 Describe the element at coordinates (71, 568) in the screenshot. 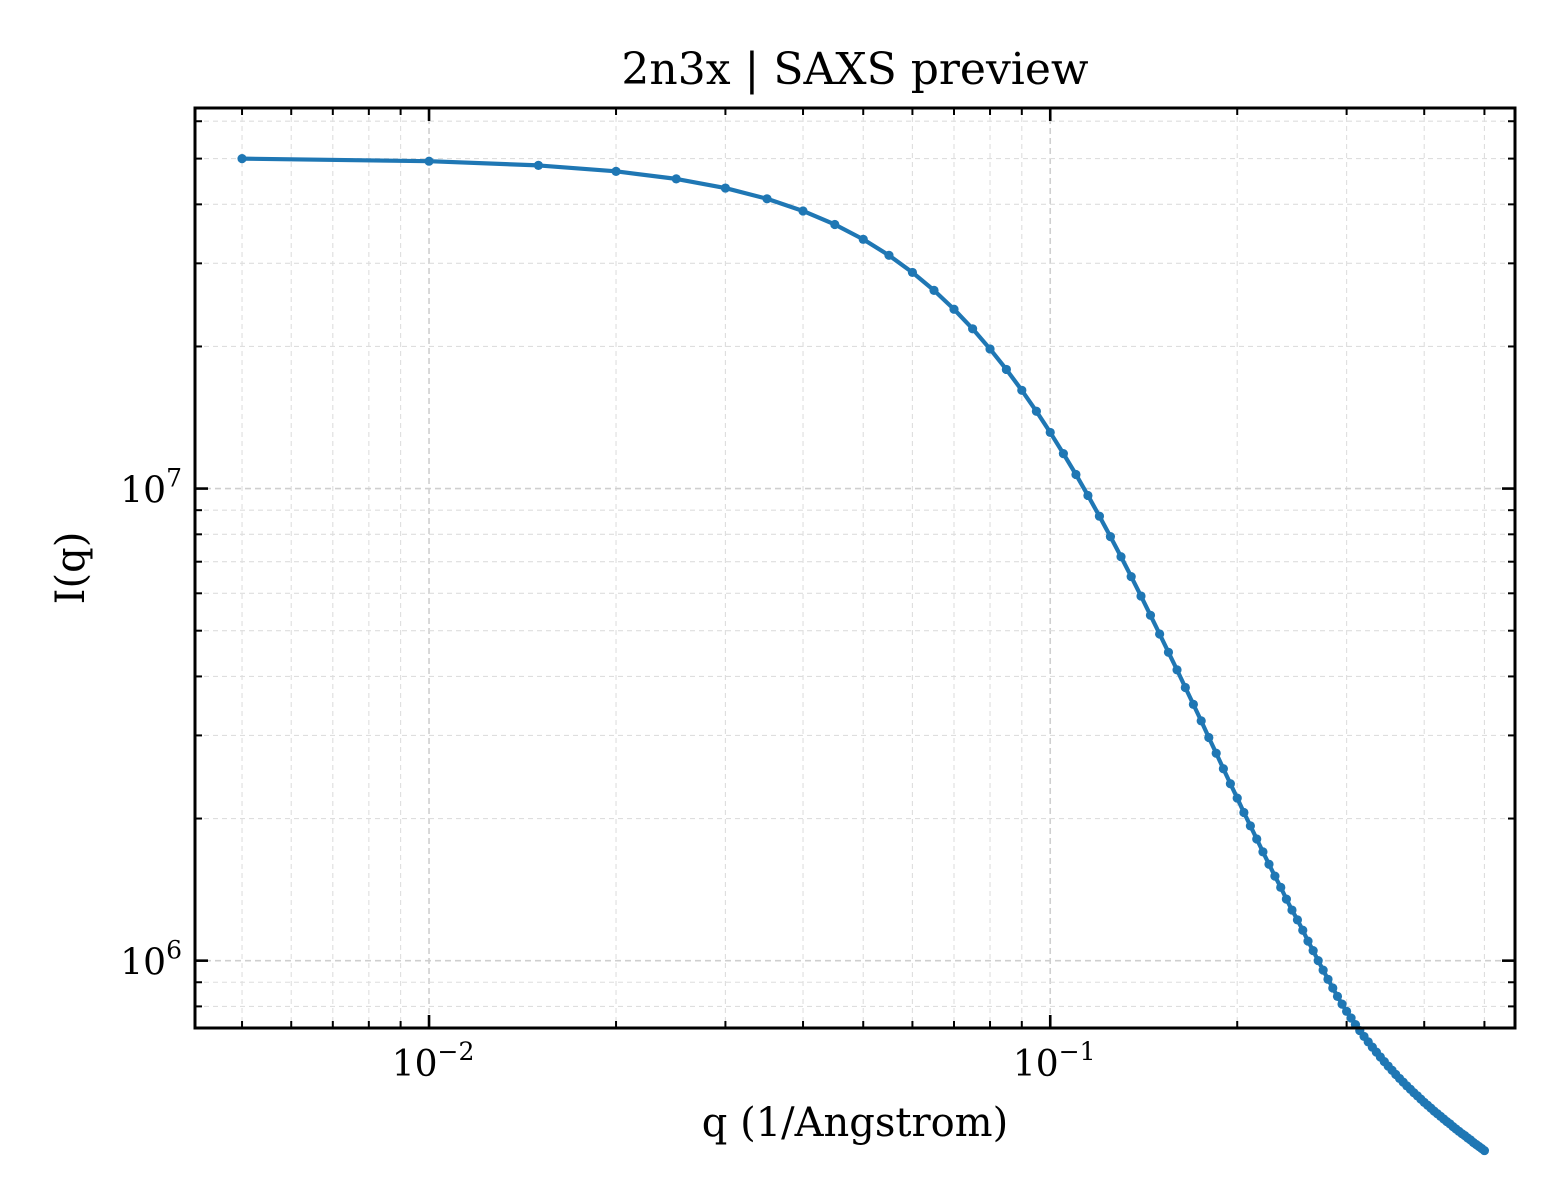

I see `y-axis-label: I(q)` at that location.